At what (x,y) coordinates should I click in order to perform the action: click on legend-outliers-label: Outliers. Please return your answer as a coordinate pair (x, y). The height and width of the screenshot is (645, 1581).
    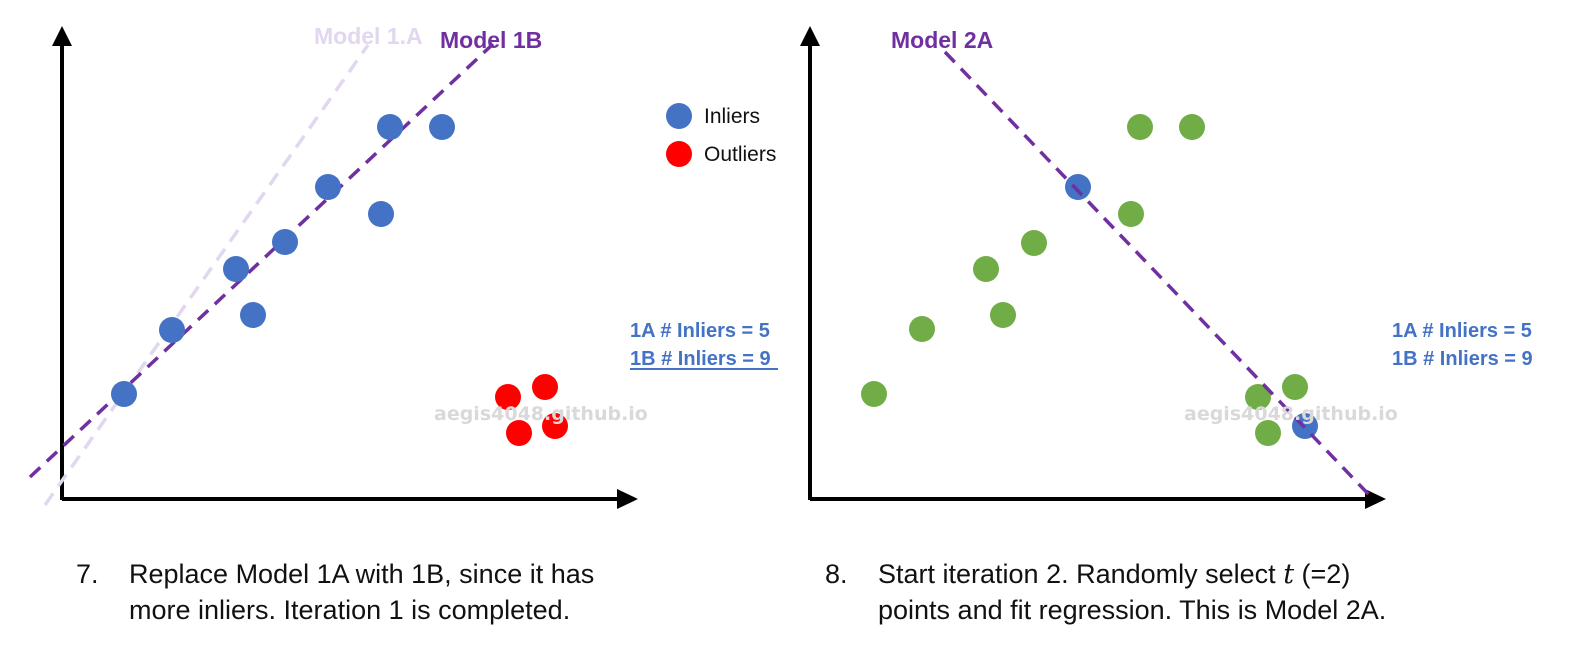
    Looking at the image, I should click on (740, 154).